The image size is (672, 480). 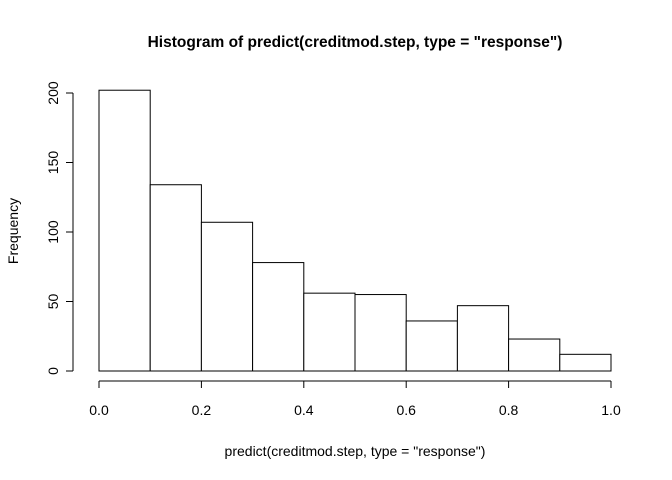 I want to click on y-axis-label: Frequency, so click(x=13, y=231).